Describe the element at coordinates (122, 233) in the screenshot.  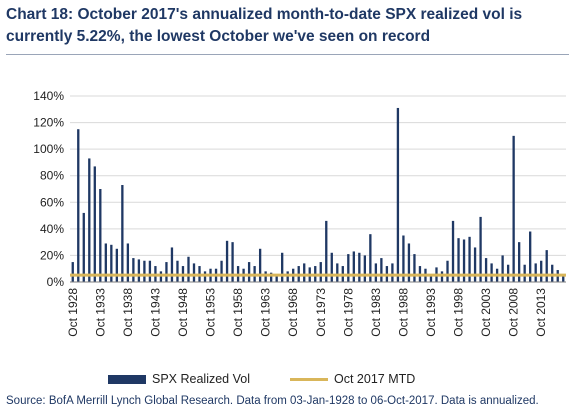
I see `bar-oct-1937` at that location.